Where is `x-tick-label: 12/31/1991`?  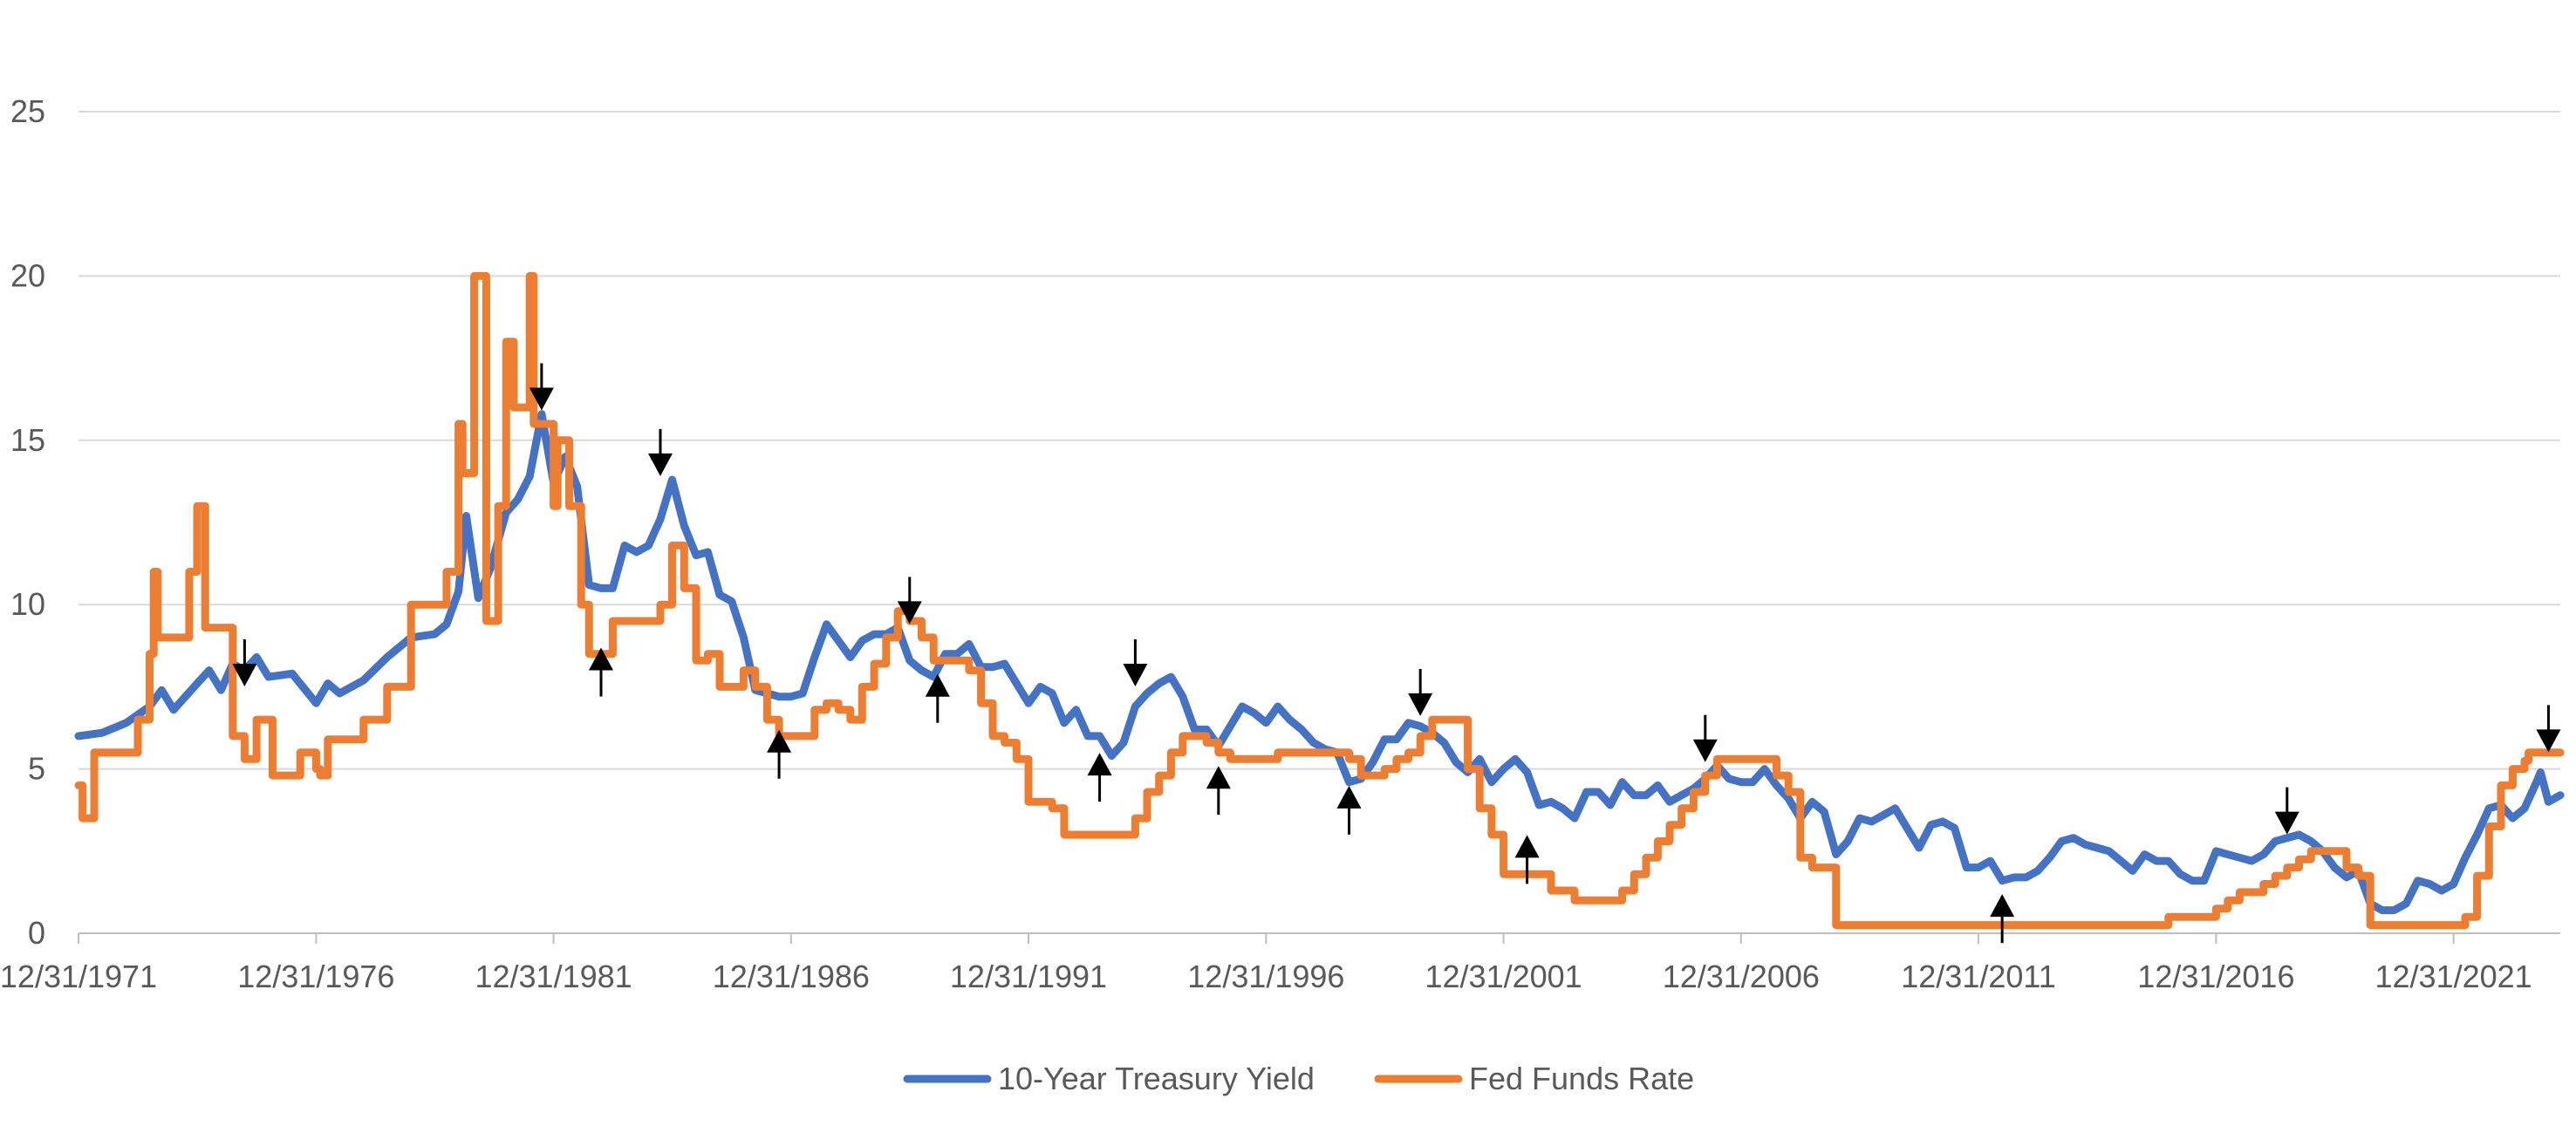 x-tick-label: 12/31/1991 is located at coordinates (1028, 976).